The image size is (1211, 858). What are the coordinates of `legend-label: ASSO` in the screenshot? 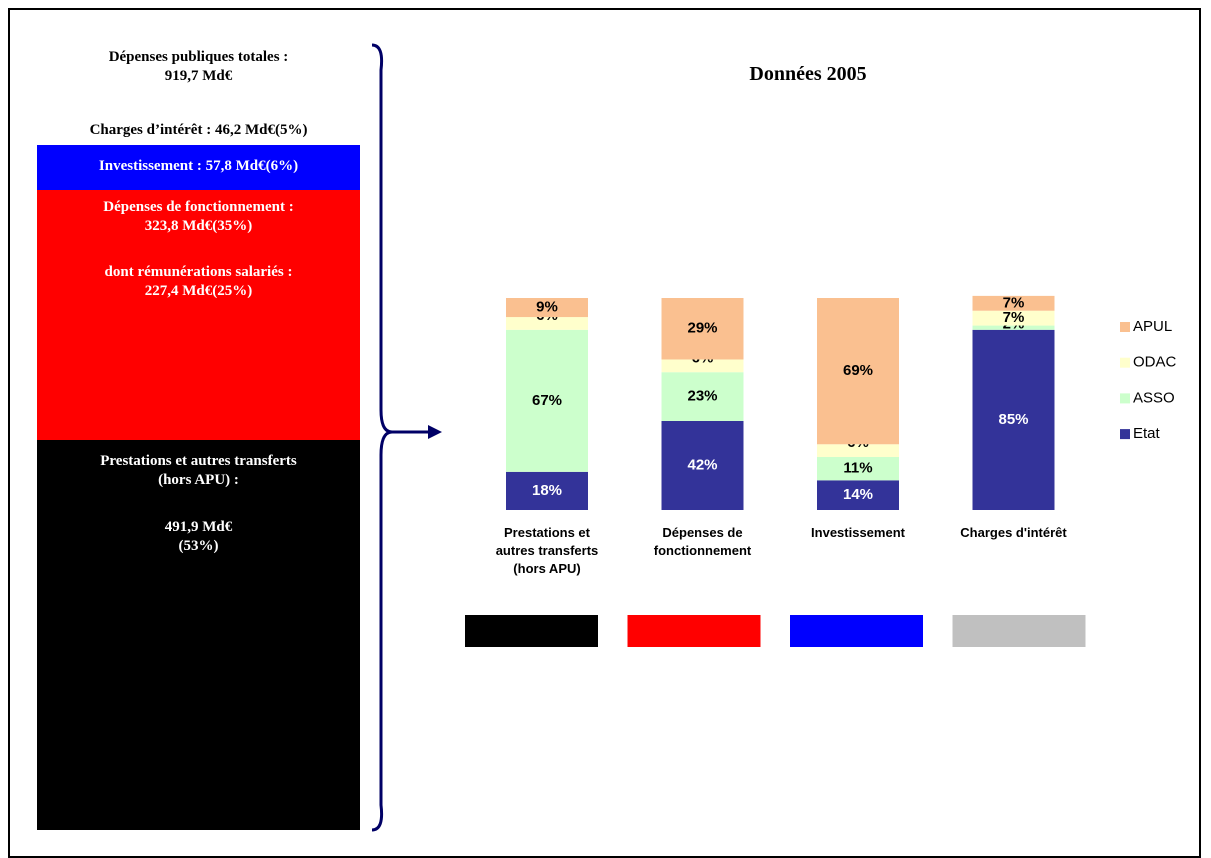 It's located at (1154, 397).